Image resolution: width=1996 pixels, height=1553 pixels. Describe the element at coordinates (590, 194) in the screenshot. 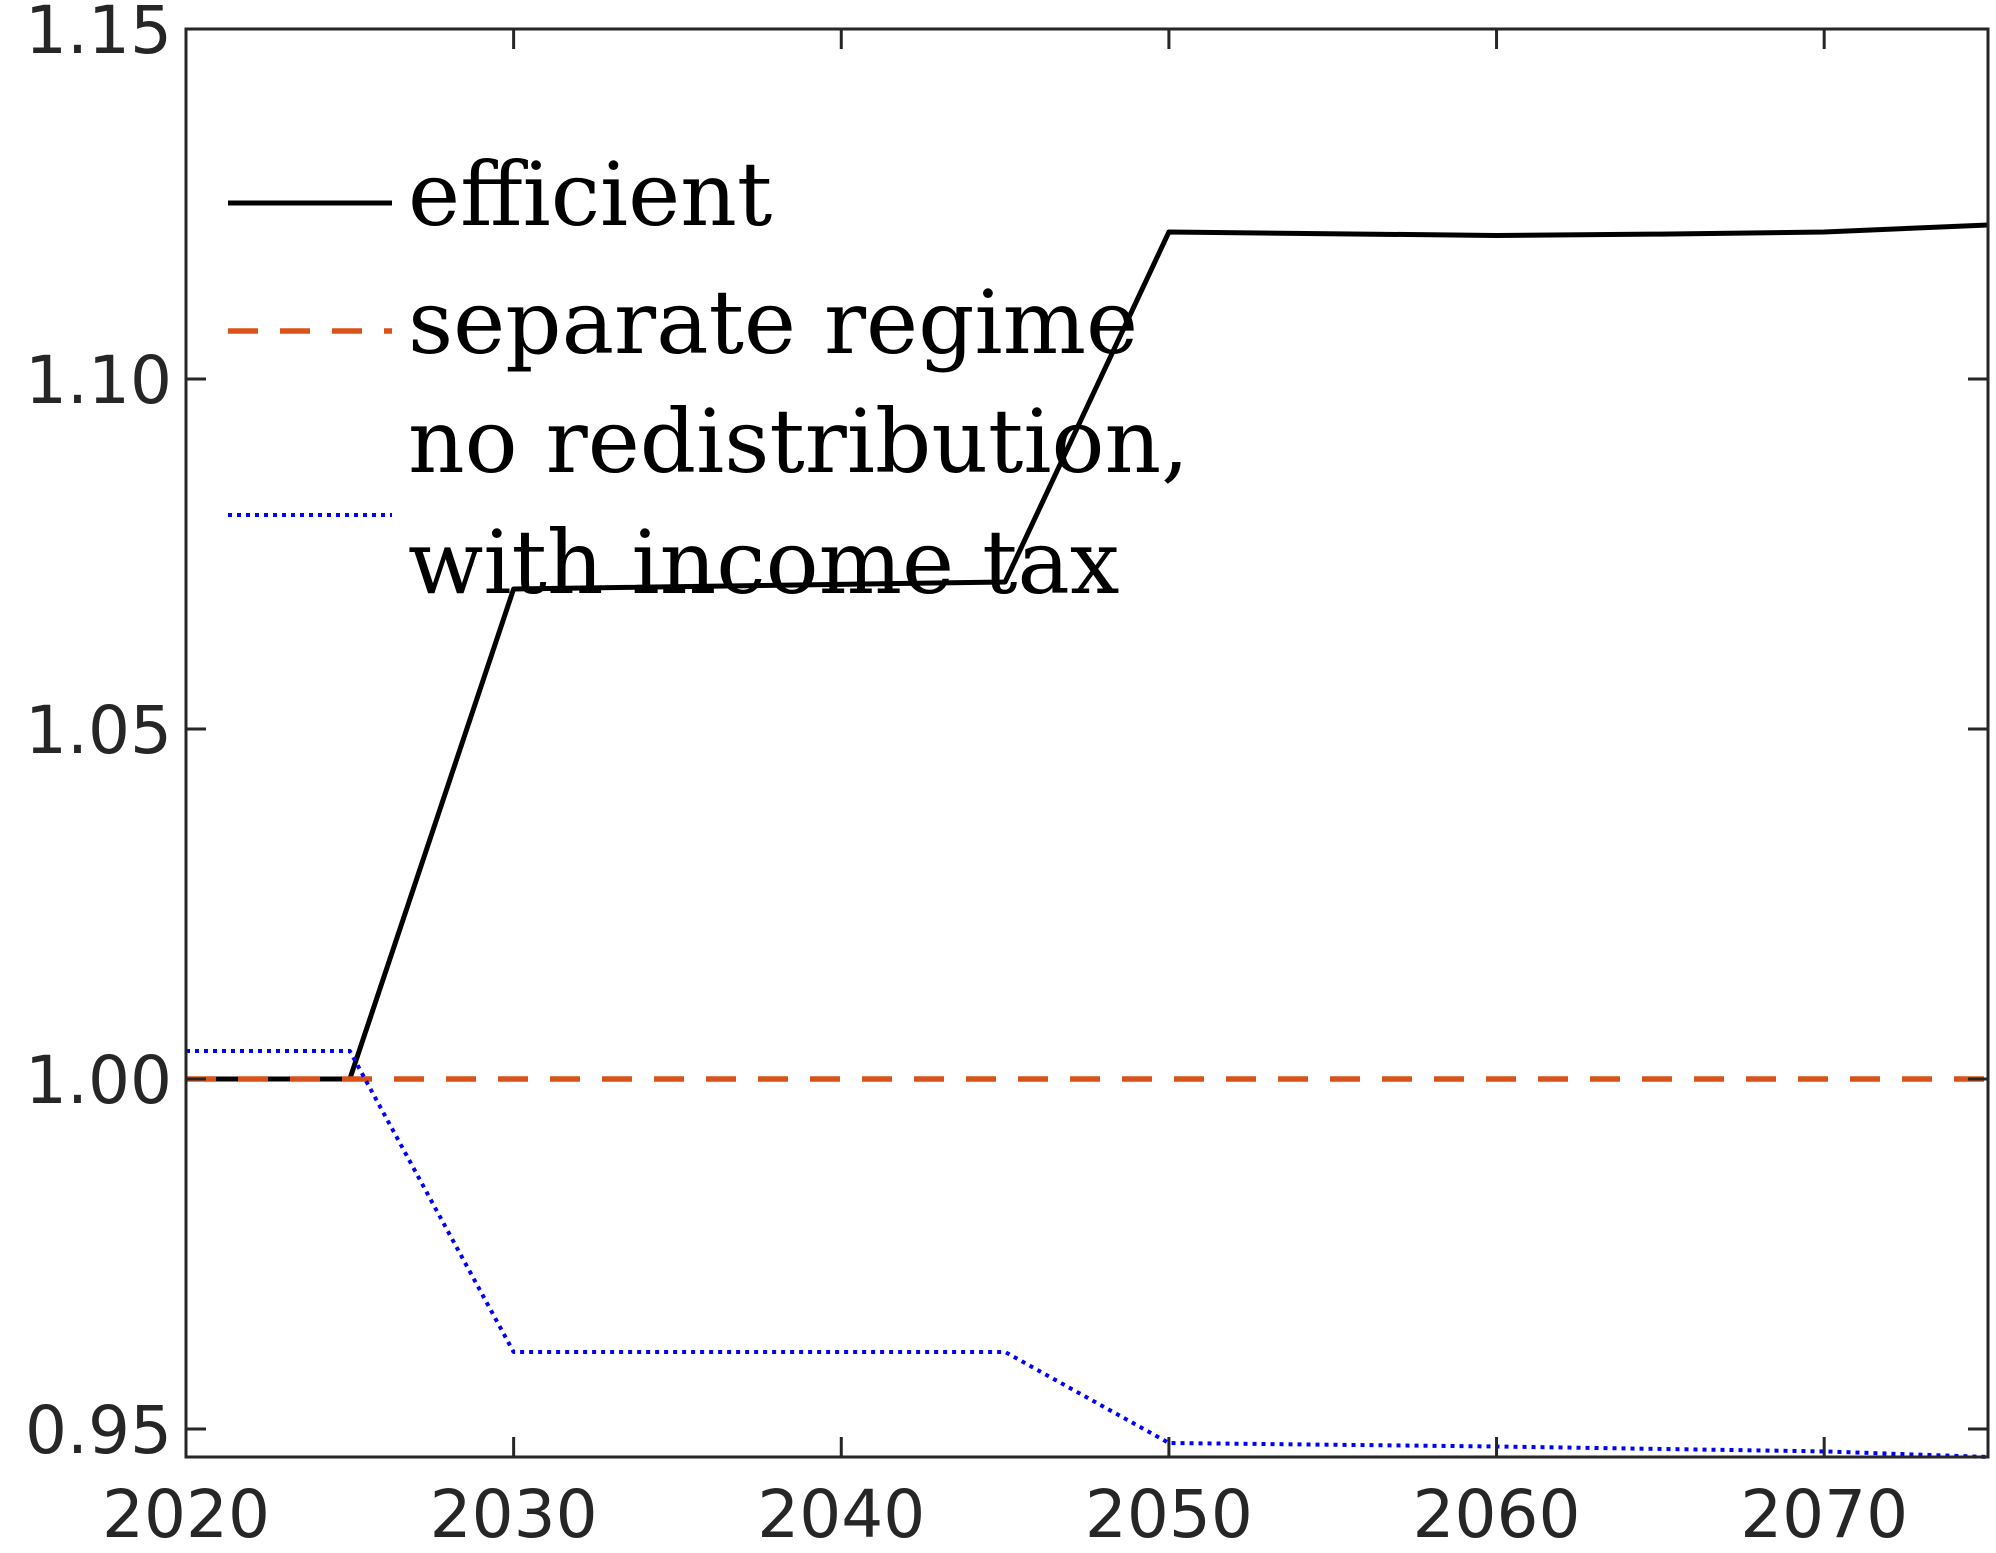

I see `legend-label: efficient` at that location.